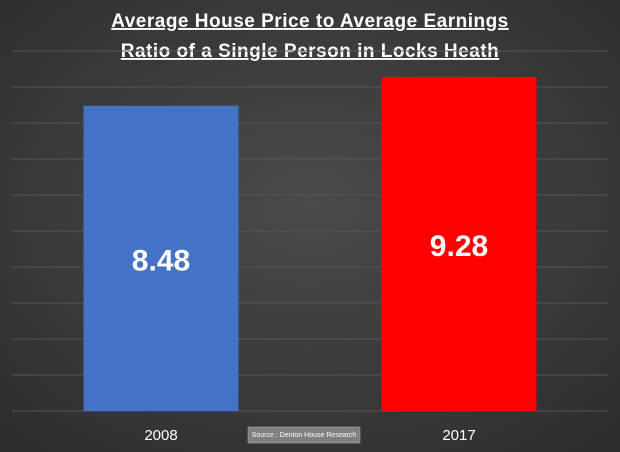 The height and width of the screenshot is (452, 620). Describe the element at coordinates (310, 51) in the screenshot. I see `chart-title: Ratio of a Single Person in Locks Heath` at that location.